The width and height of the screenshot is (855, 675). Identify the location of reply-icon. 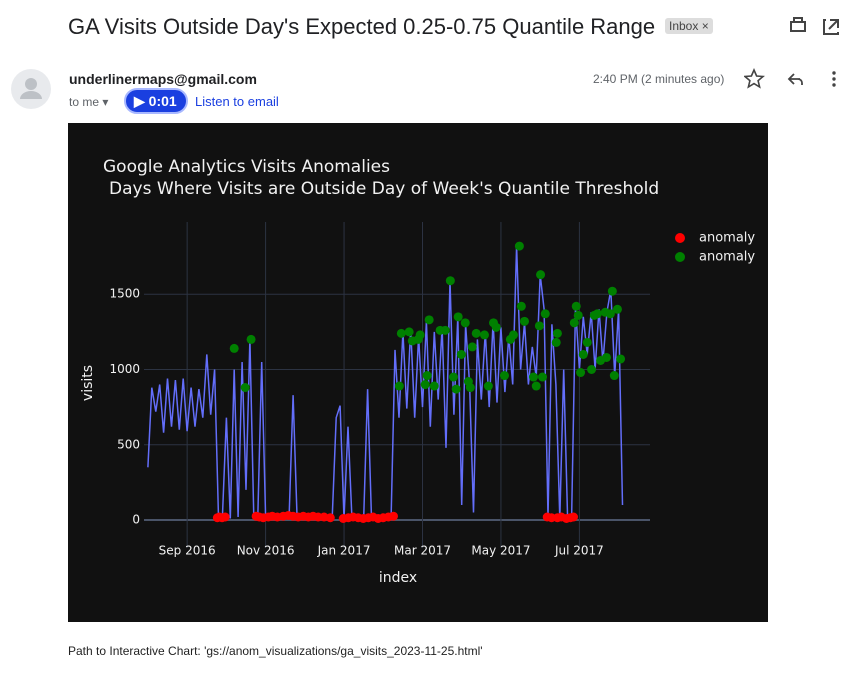
(795, 79).